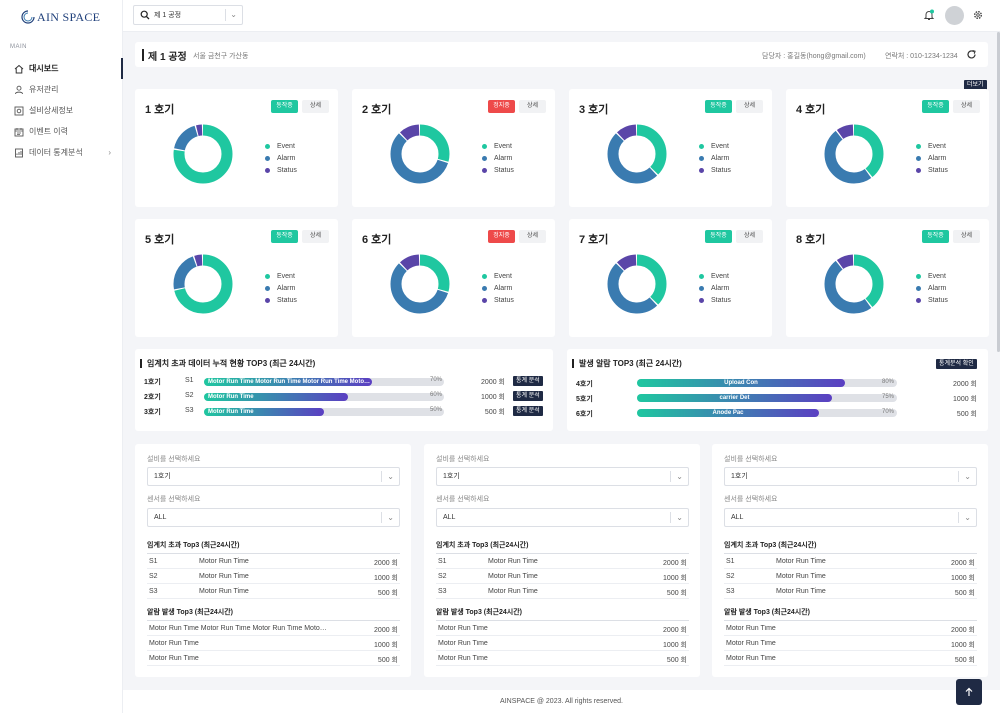 The image size is (1000, 713). I want to click on sidebar-item-event-history: 이벤트 이력, so click(61, 131).